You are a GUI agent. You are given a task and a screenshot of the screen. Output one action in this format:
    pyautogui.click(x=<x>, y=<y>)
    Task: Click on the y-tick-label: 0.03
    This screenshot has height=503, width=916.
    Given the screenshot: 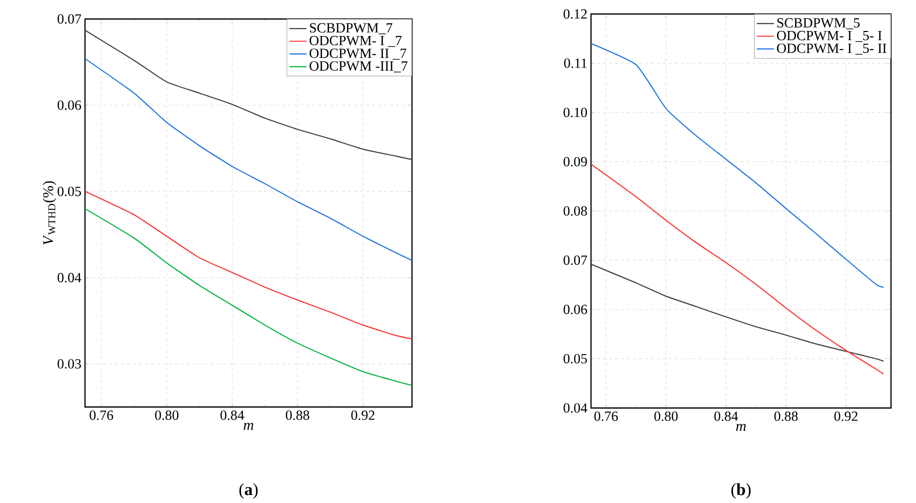 What is the action you would take?
    pyautogui.click(x=69, y=364)
    